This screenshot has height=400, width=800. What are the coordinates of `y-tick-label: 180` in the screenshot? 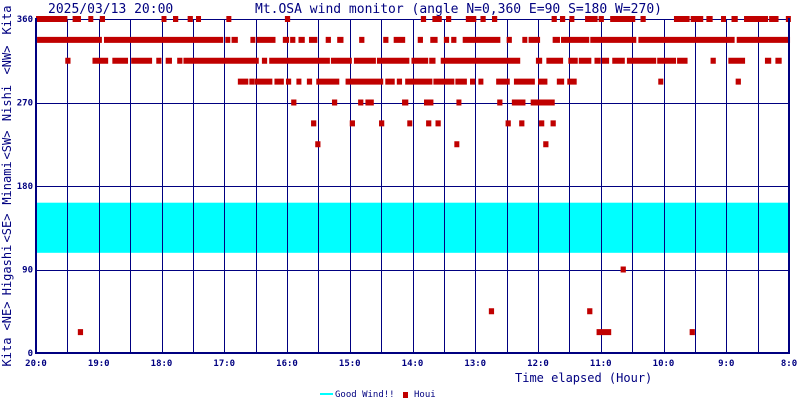 It's located at (25, 187).